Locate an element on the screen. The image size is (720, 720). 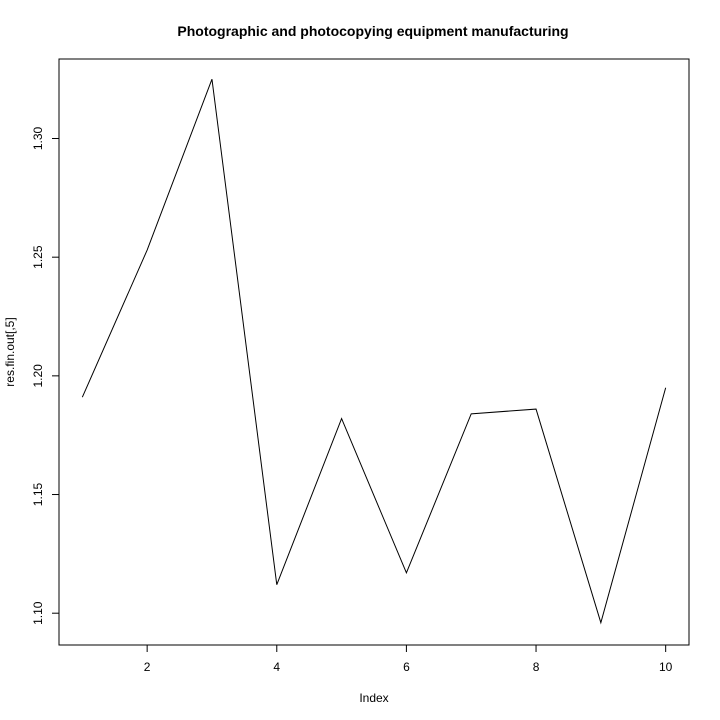
x-tick-label-6: 6 is located at coordinates (406, 667).